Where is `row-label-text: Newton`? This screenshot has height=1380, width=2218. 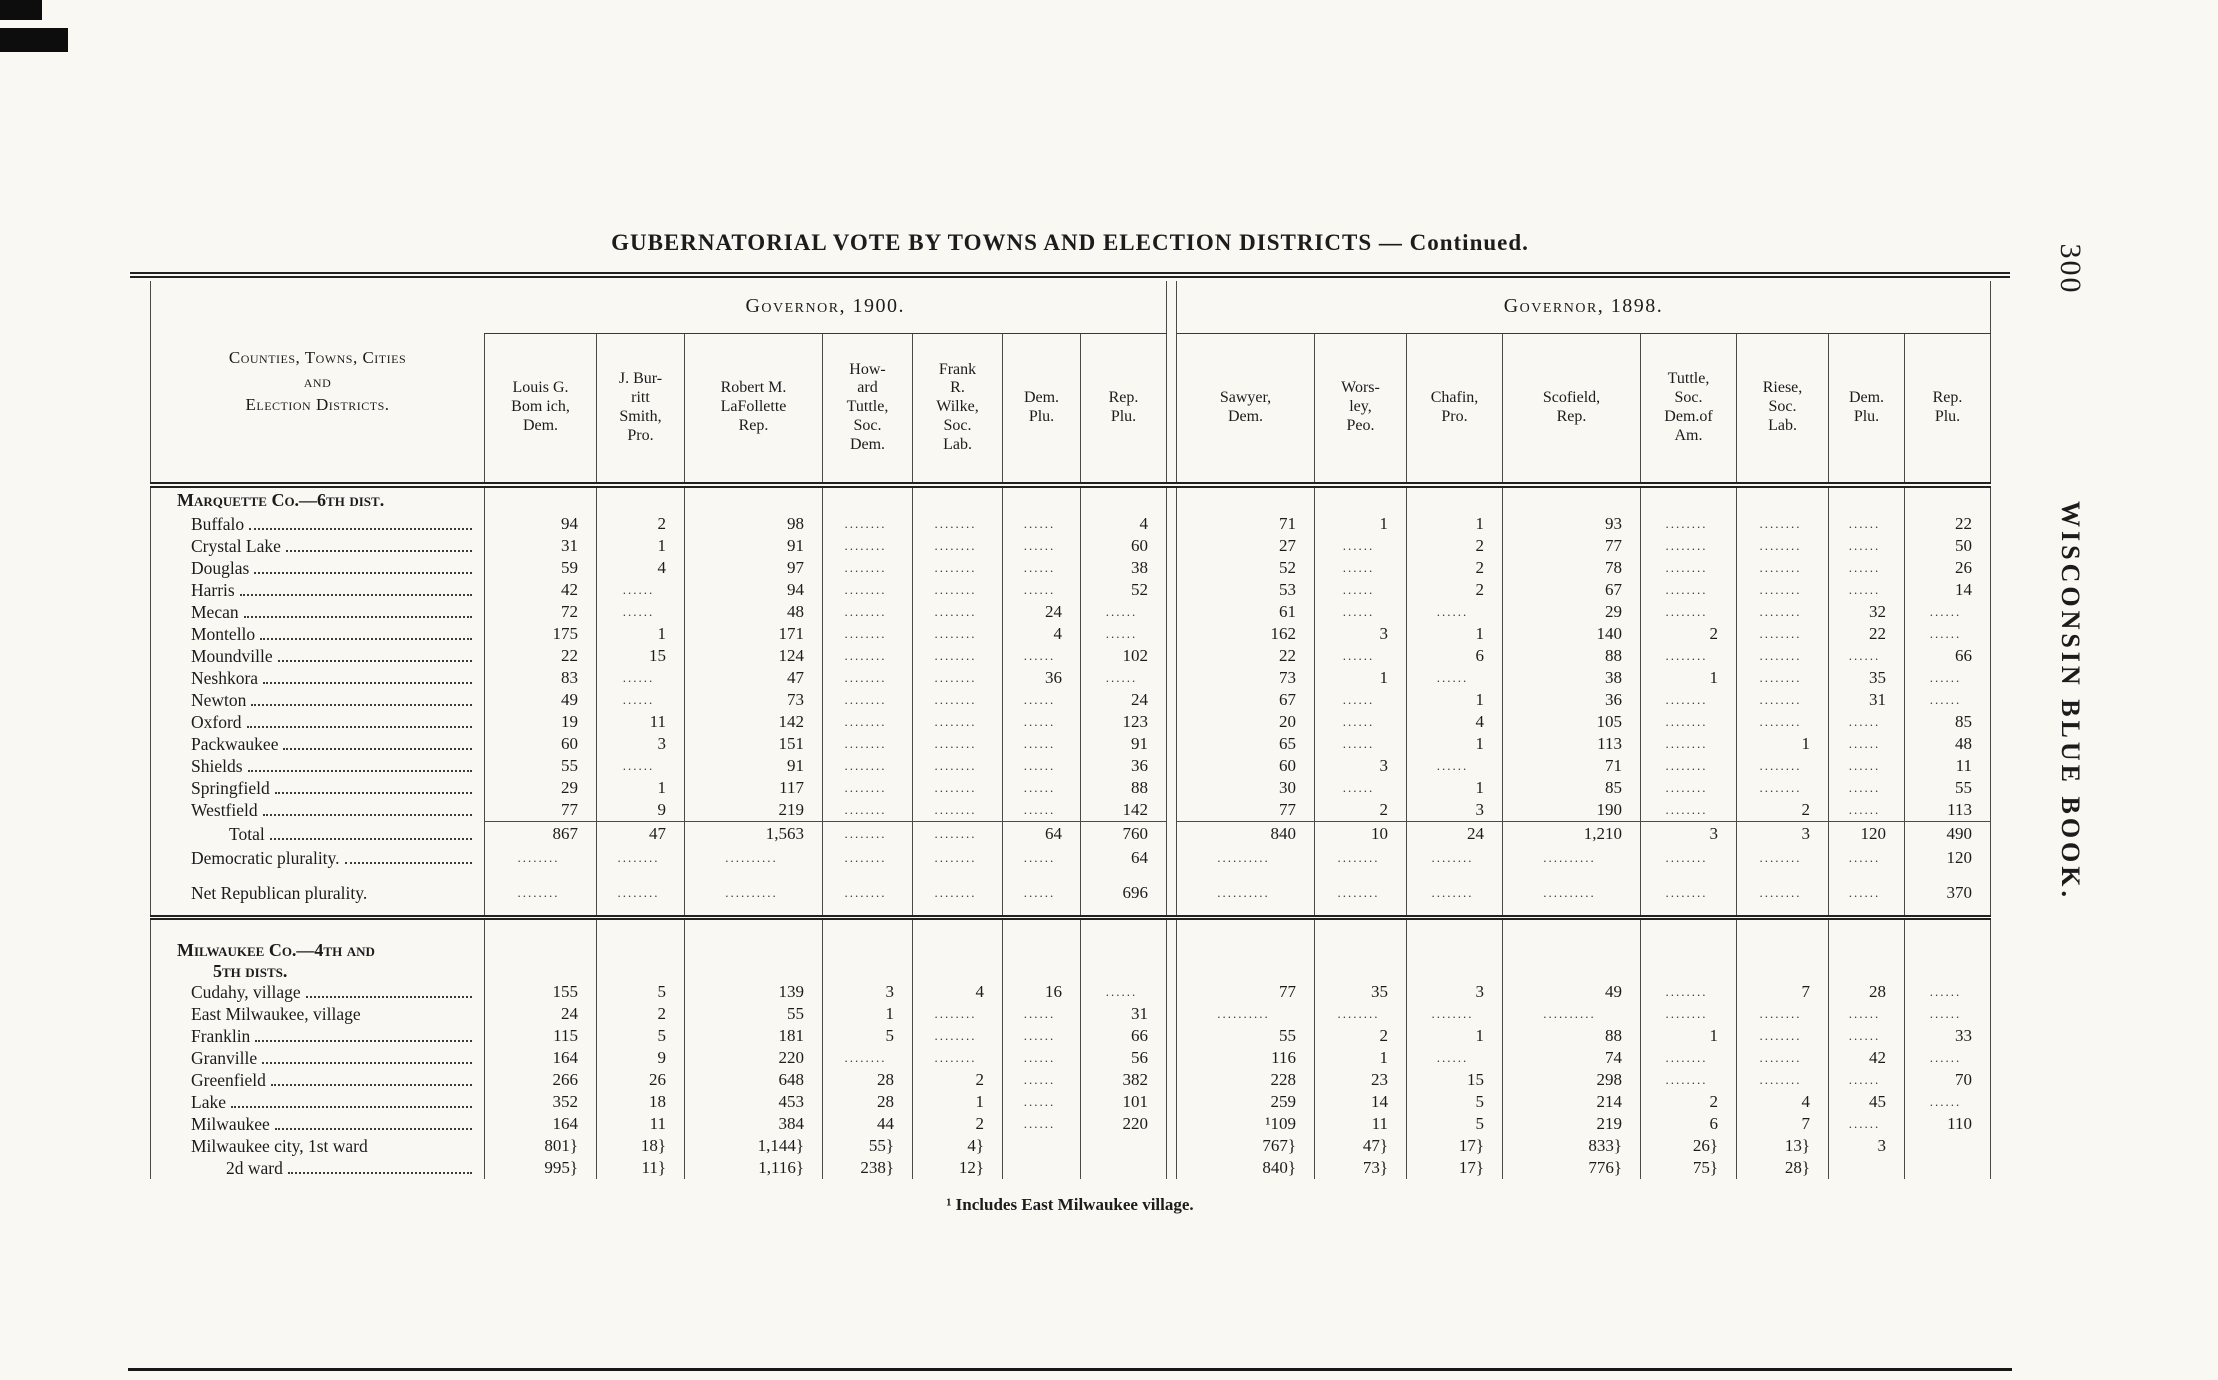 row-label-text: Newton is located at coordinates (219, 699).